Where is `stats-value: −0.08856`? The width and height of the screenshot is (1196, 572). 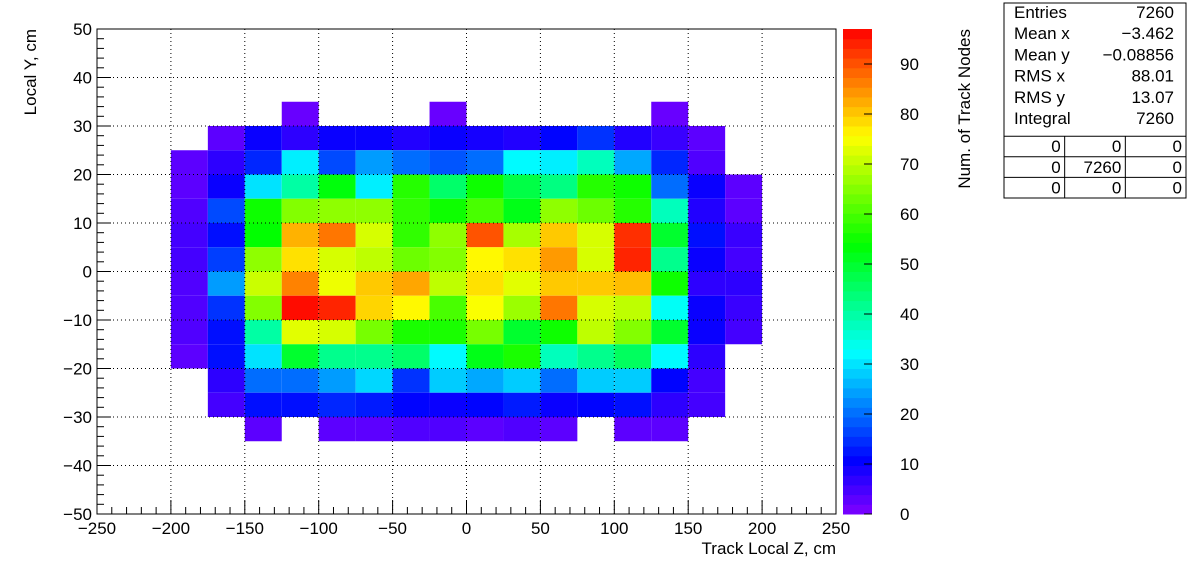 stats-value: −0.08856 is located at coordinates (1138, 54).